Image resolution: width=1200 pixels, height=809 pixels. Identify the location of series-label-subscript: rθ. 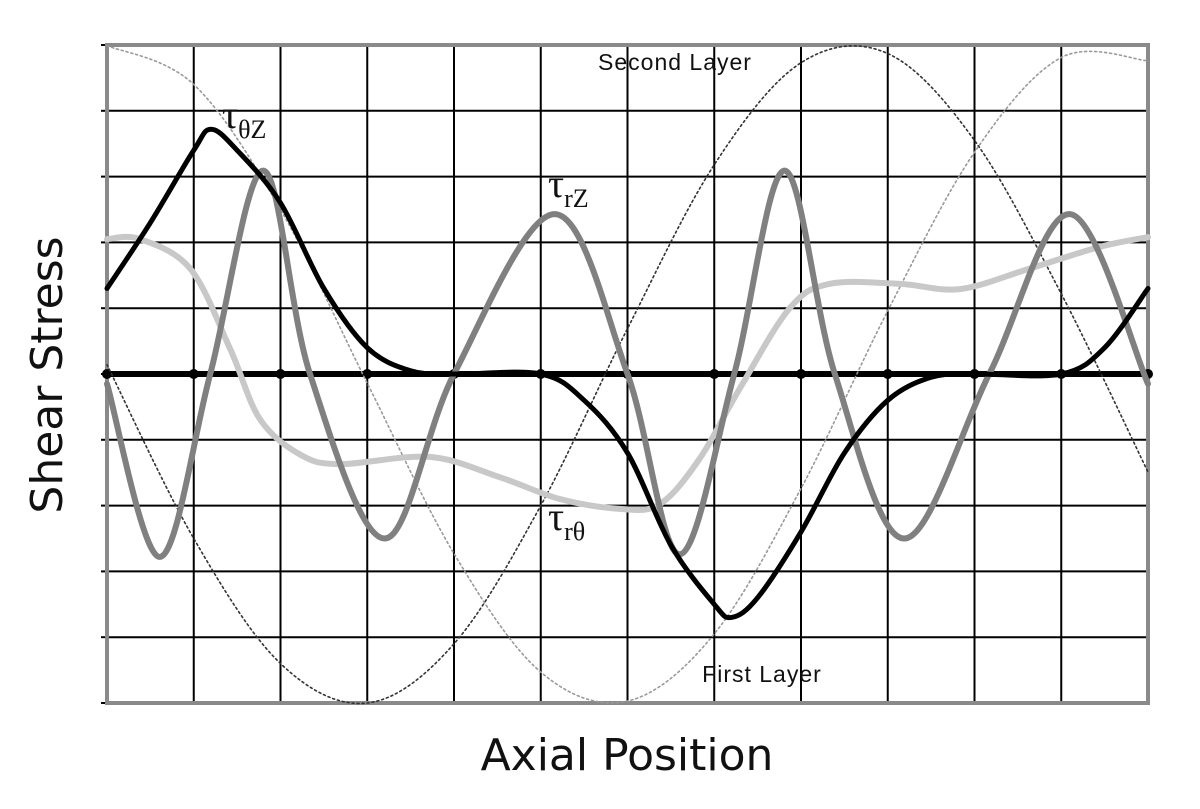
(574, 531).